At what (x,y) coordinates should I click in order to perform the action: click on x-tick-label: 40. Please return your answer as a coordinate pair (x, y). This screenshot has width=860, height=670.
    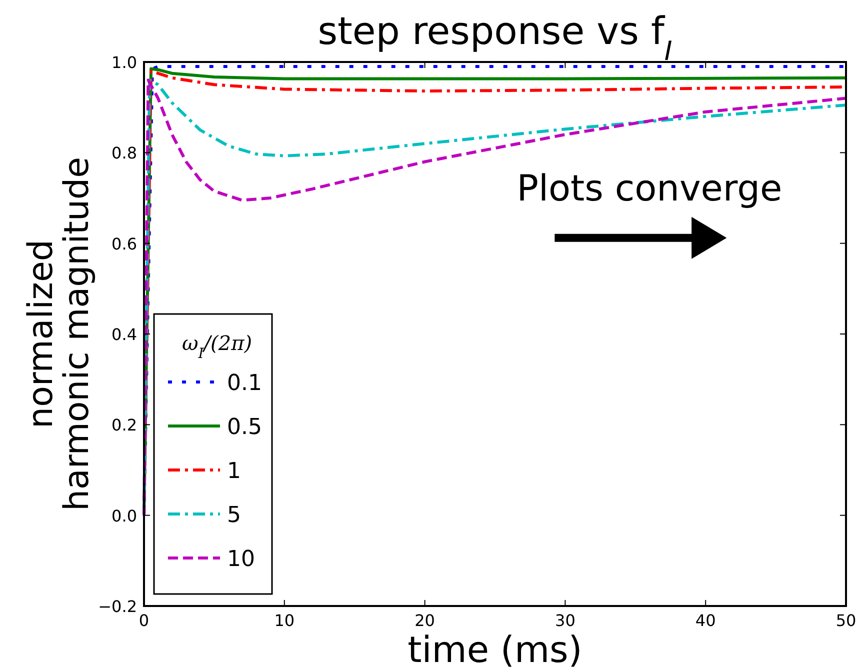
    Looking at the image, I should click on (705, 620).